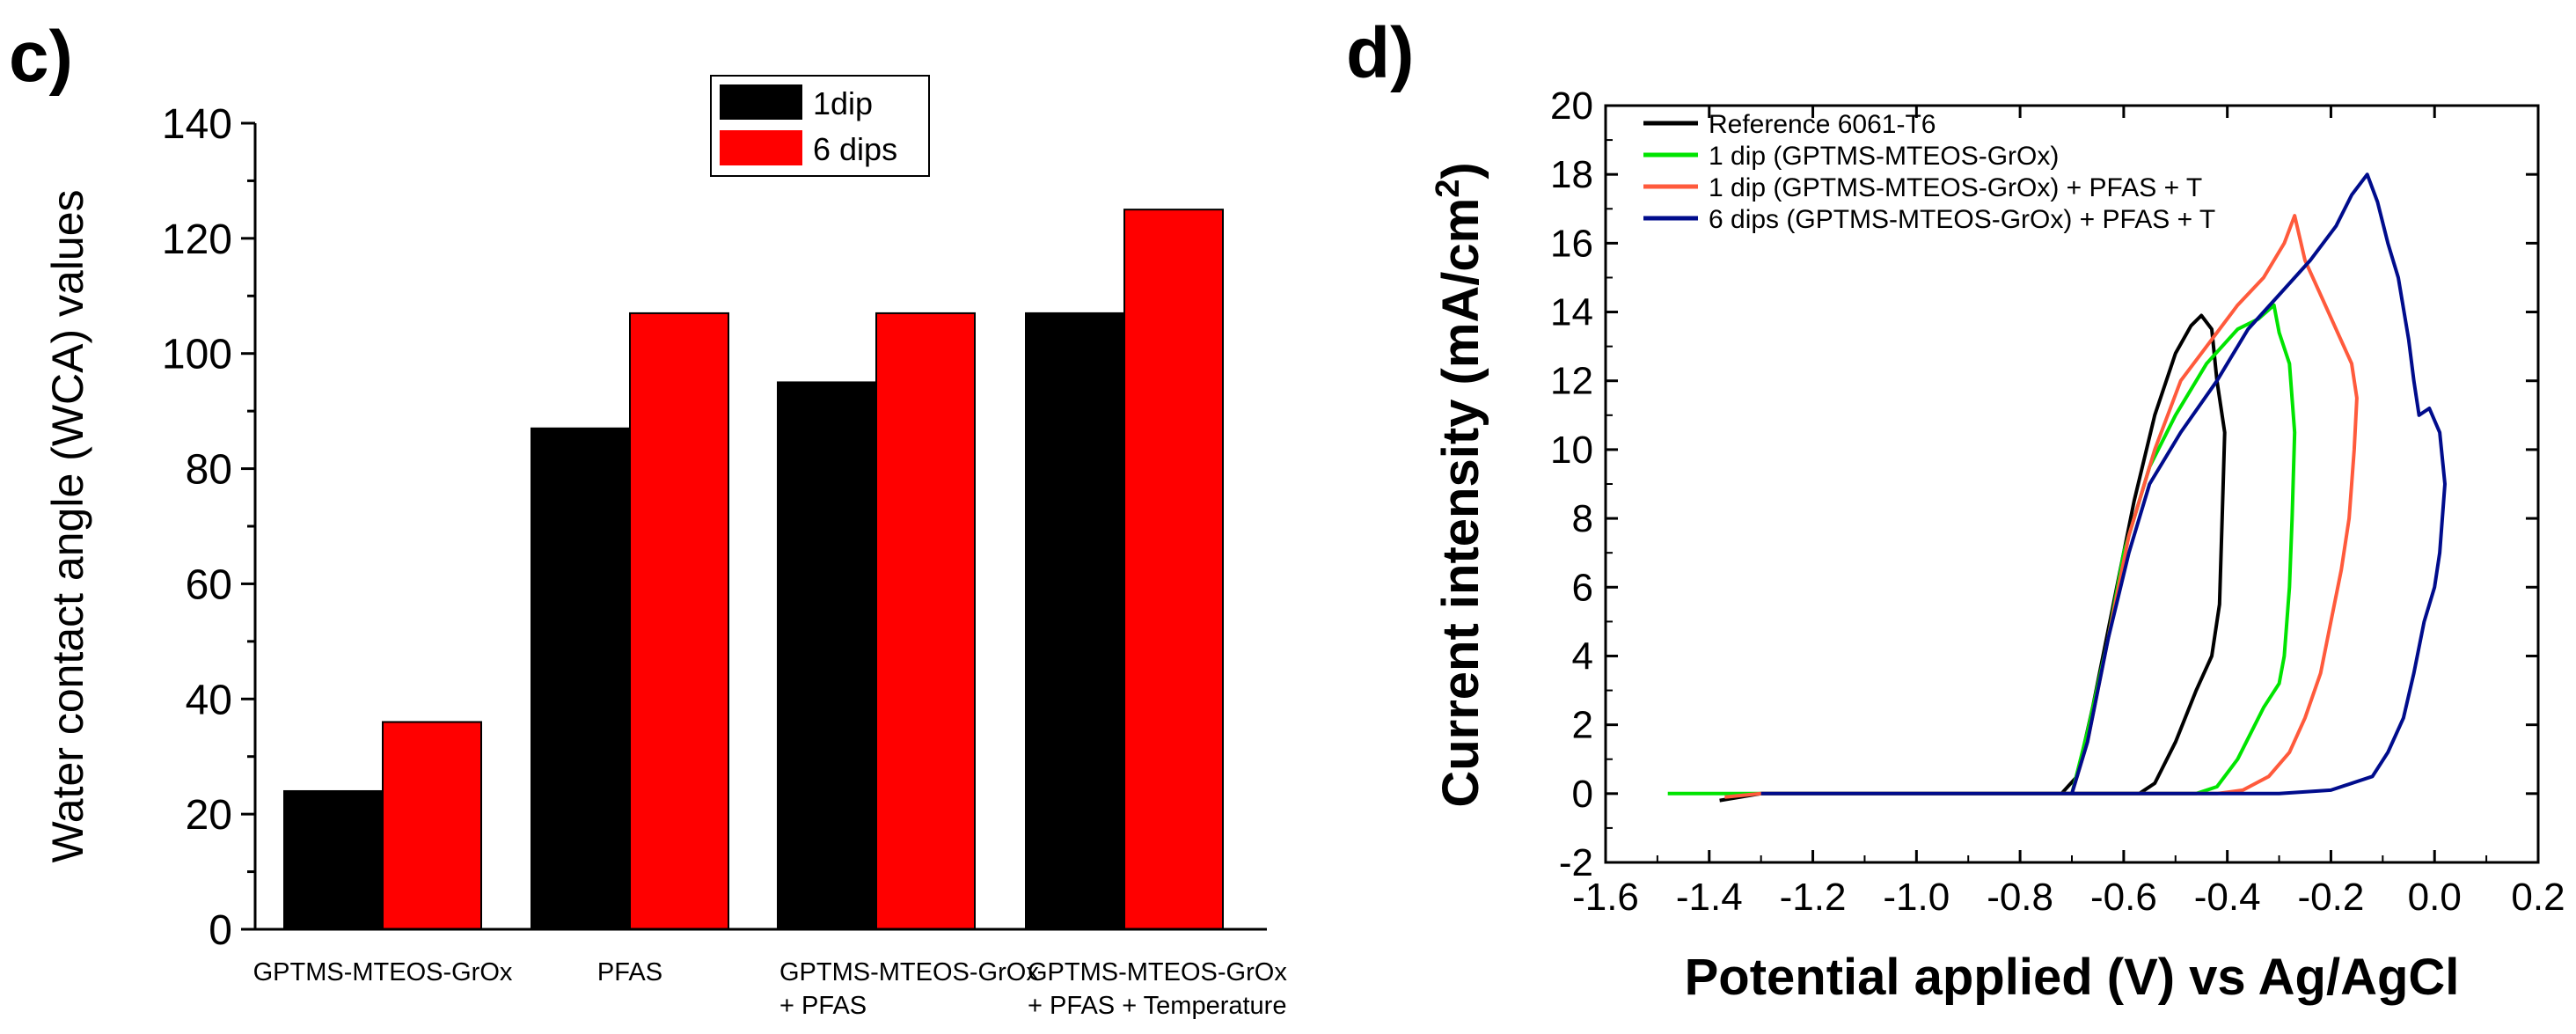 The image size is (2576, 1034). I want to click on panel-label-d: d), so click(1380, 53).